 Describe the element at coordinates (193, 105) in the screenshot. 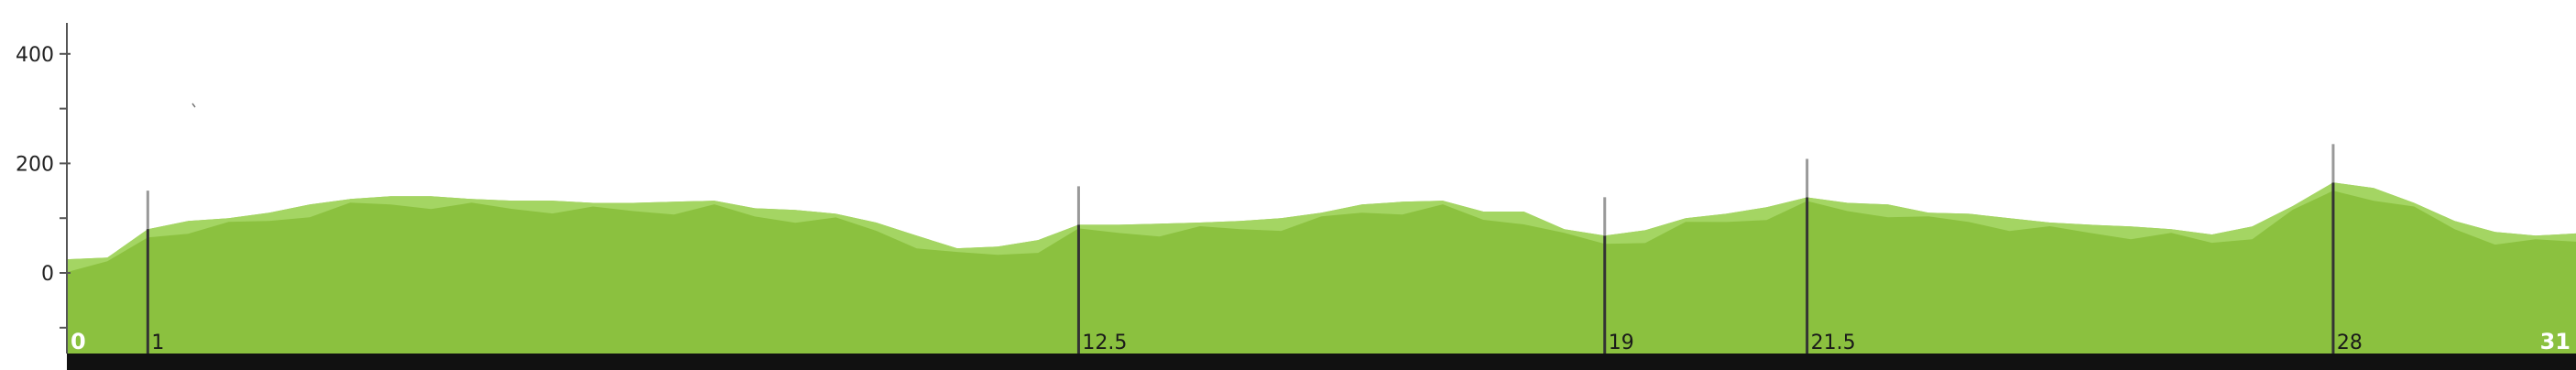

I see `stray-mark` at that location.